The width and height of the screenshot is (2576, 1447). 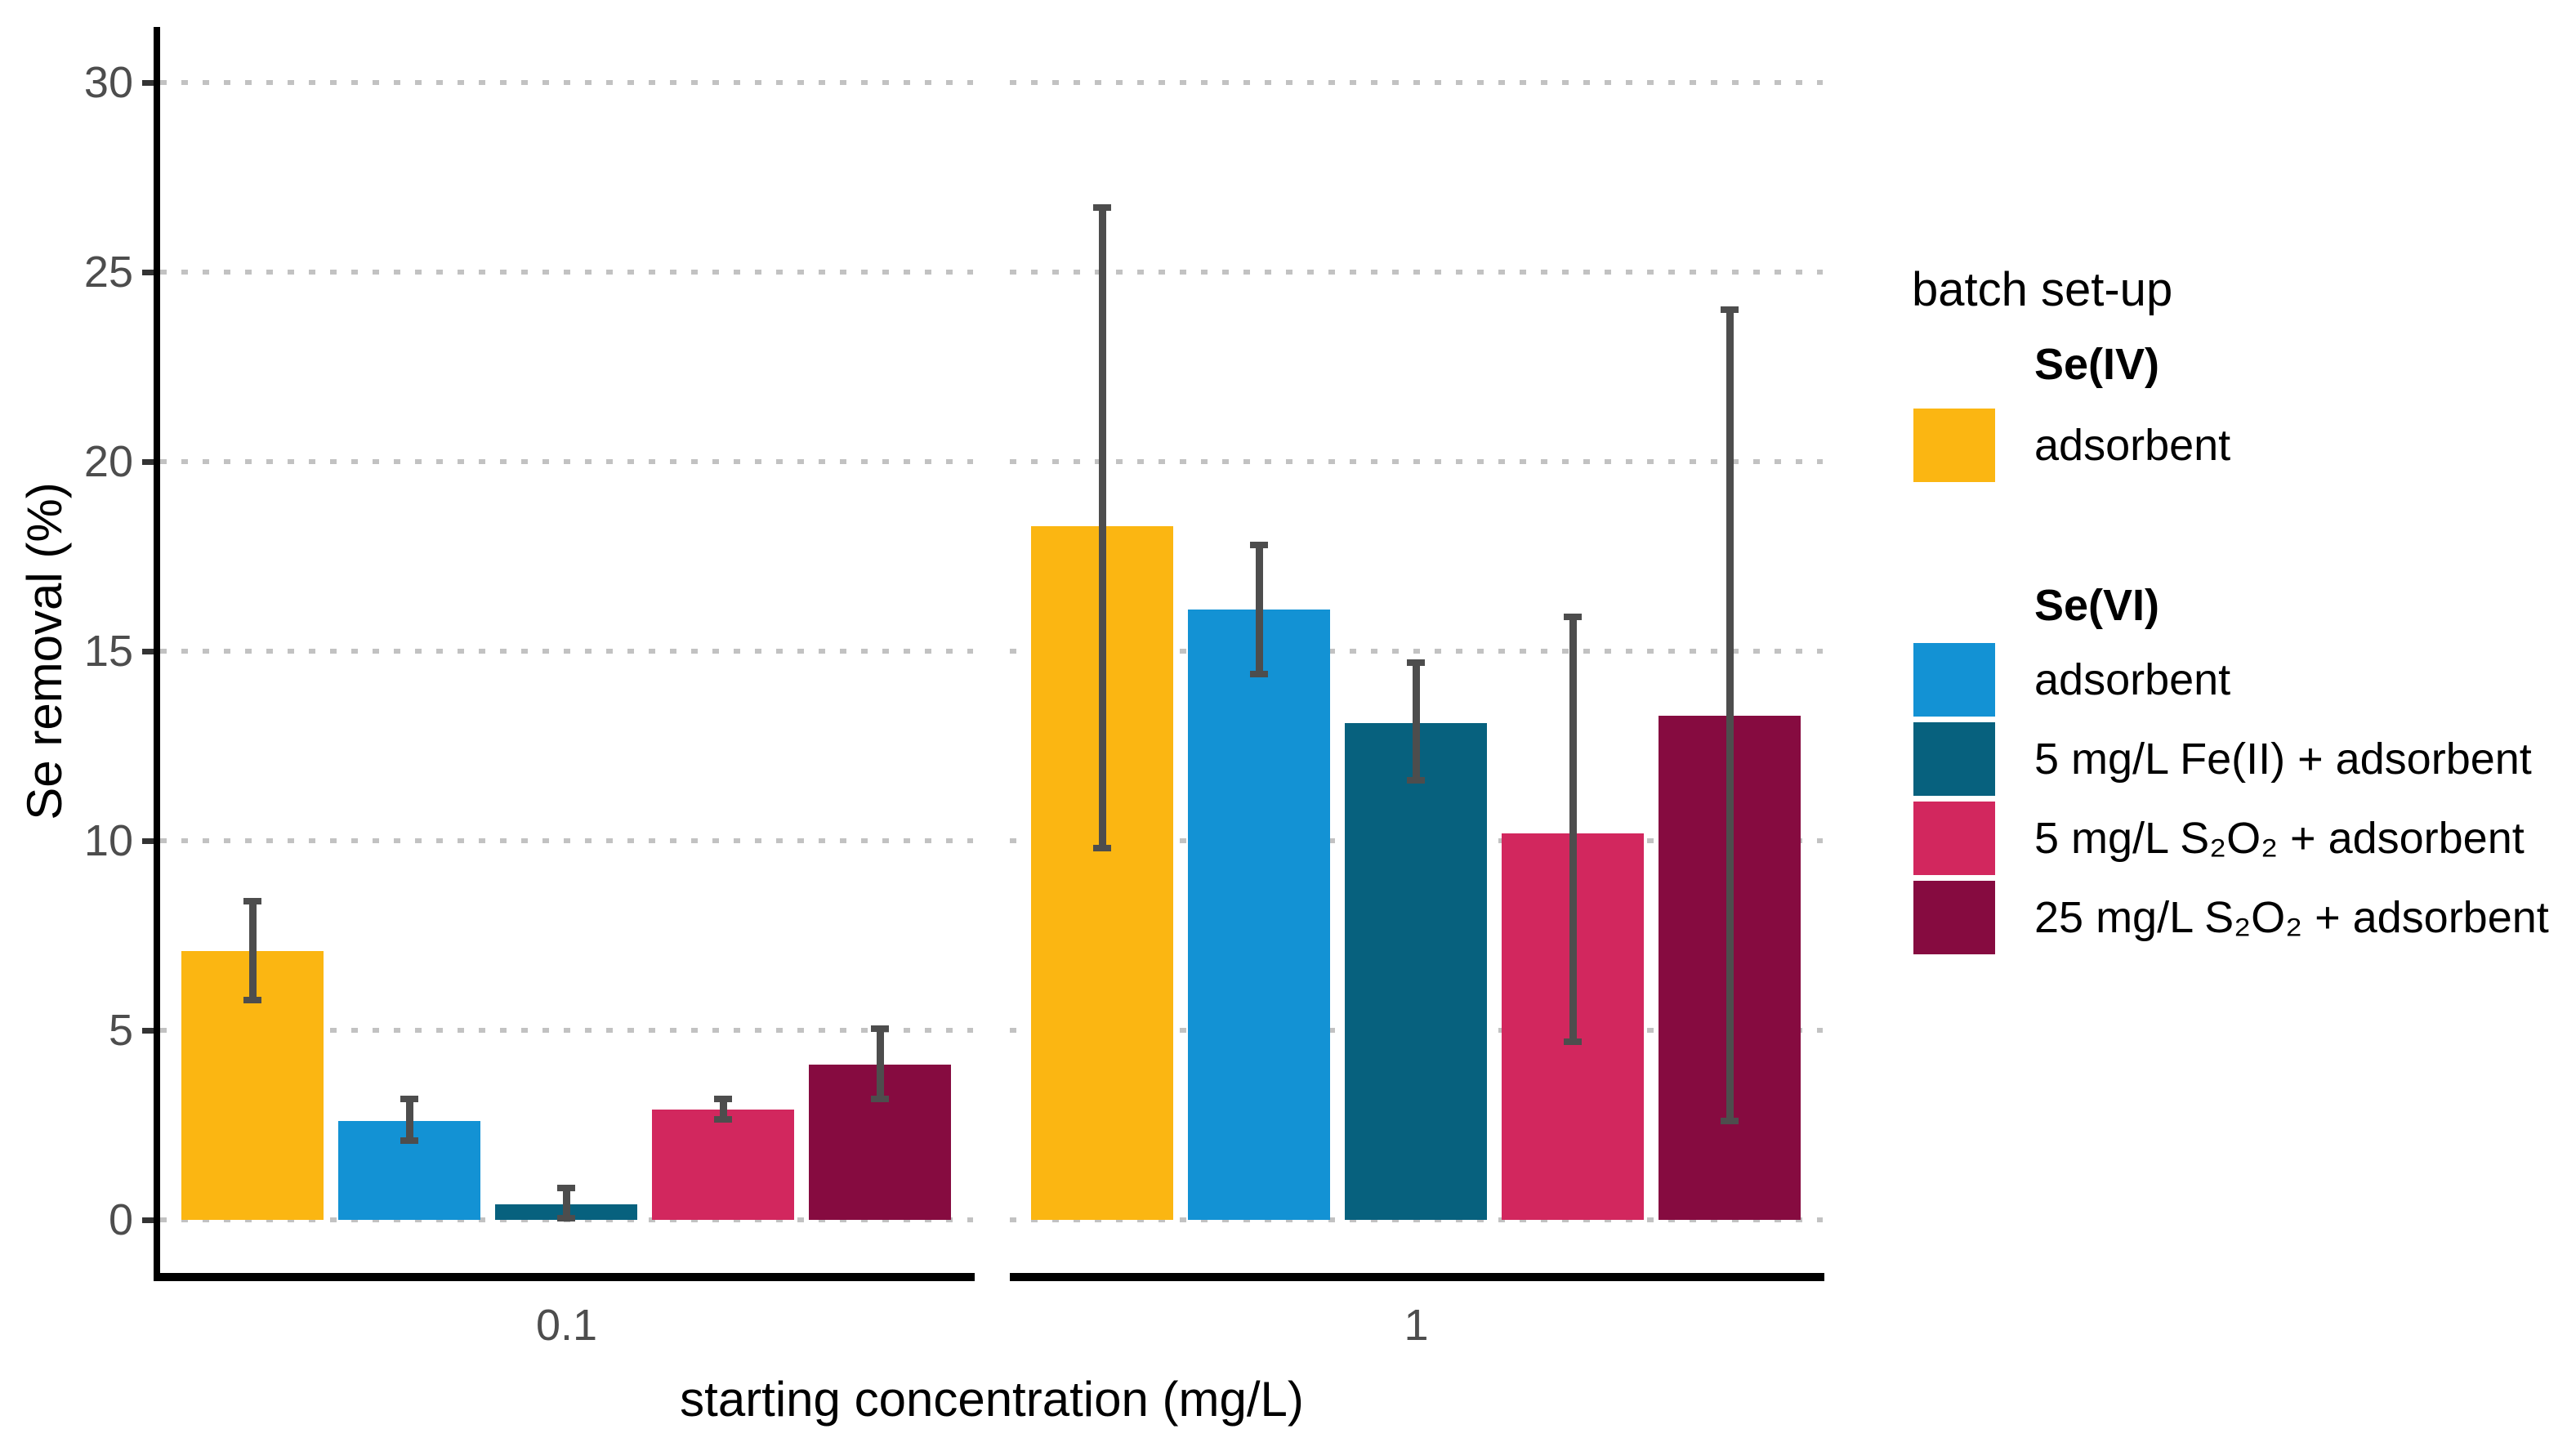 I want to click on gridline-y10-panel0, so click(x=567, y=841).